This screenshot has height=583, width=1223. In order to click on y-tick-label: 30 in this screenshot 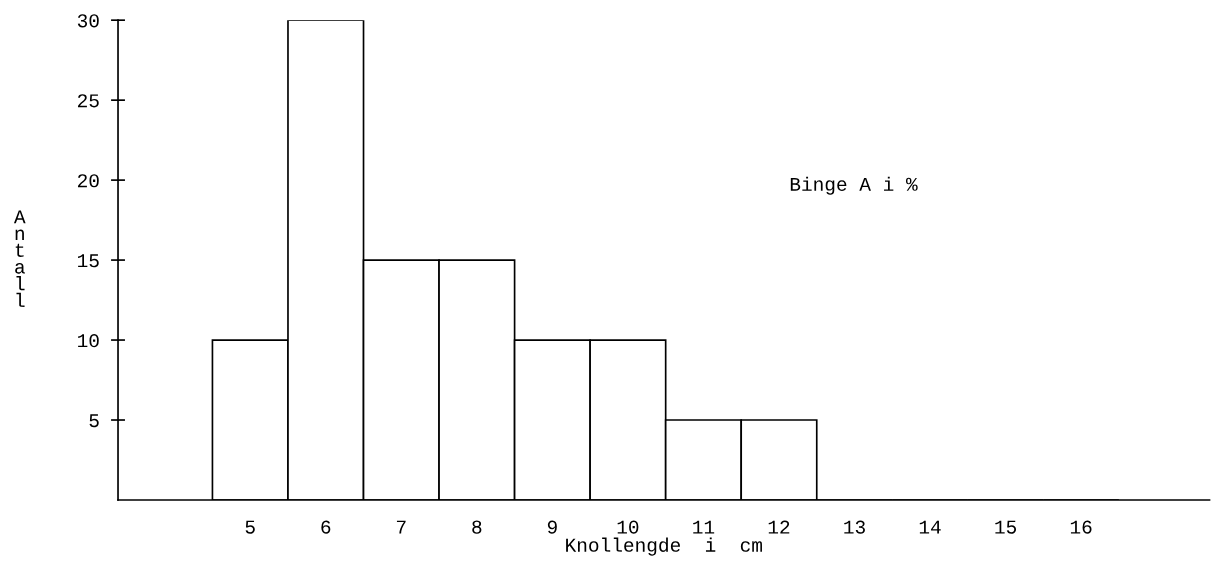, I will do `click(88, 21)`.